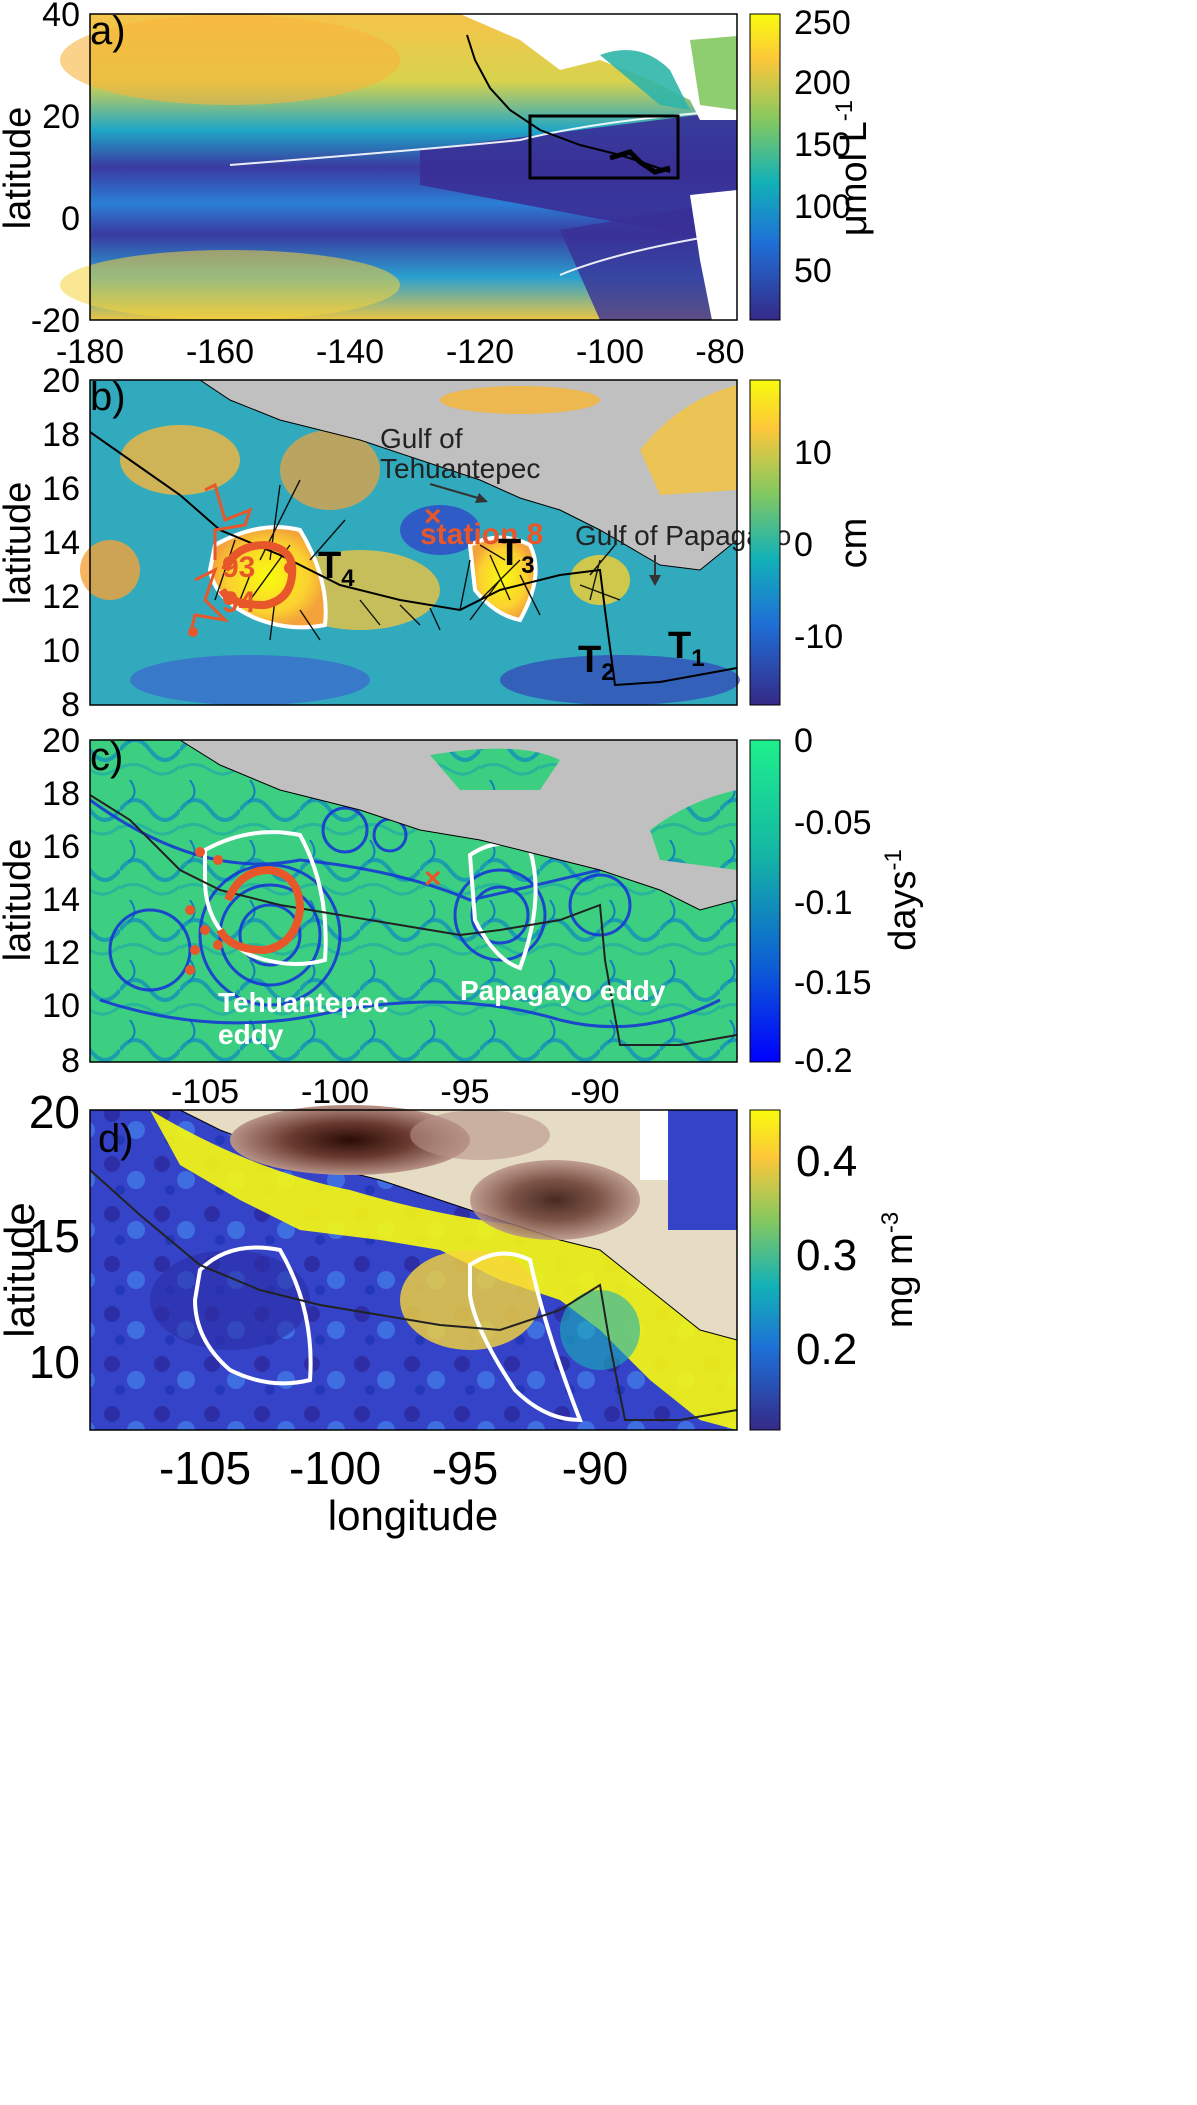  What do you see at coordinates (303, 1002) in the screenshot?
I see `tehuantepec-eddy-label: Tehuantepec` at bounding box center [303, 1002].